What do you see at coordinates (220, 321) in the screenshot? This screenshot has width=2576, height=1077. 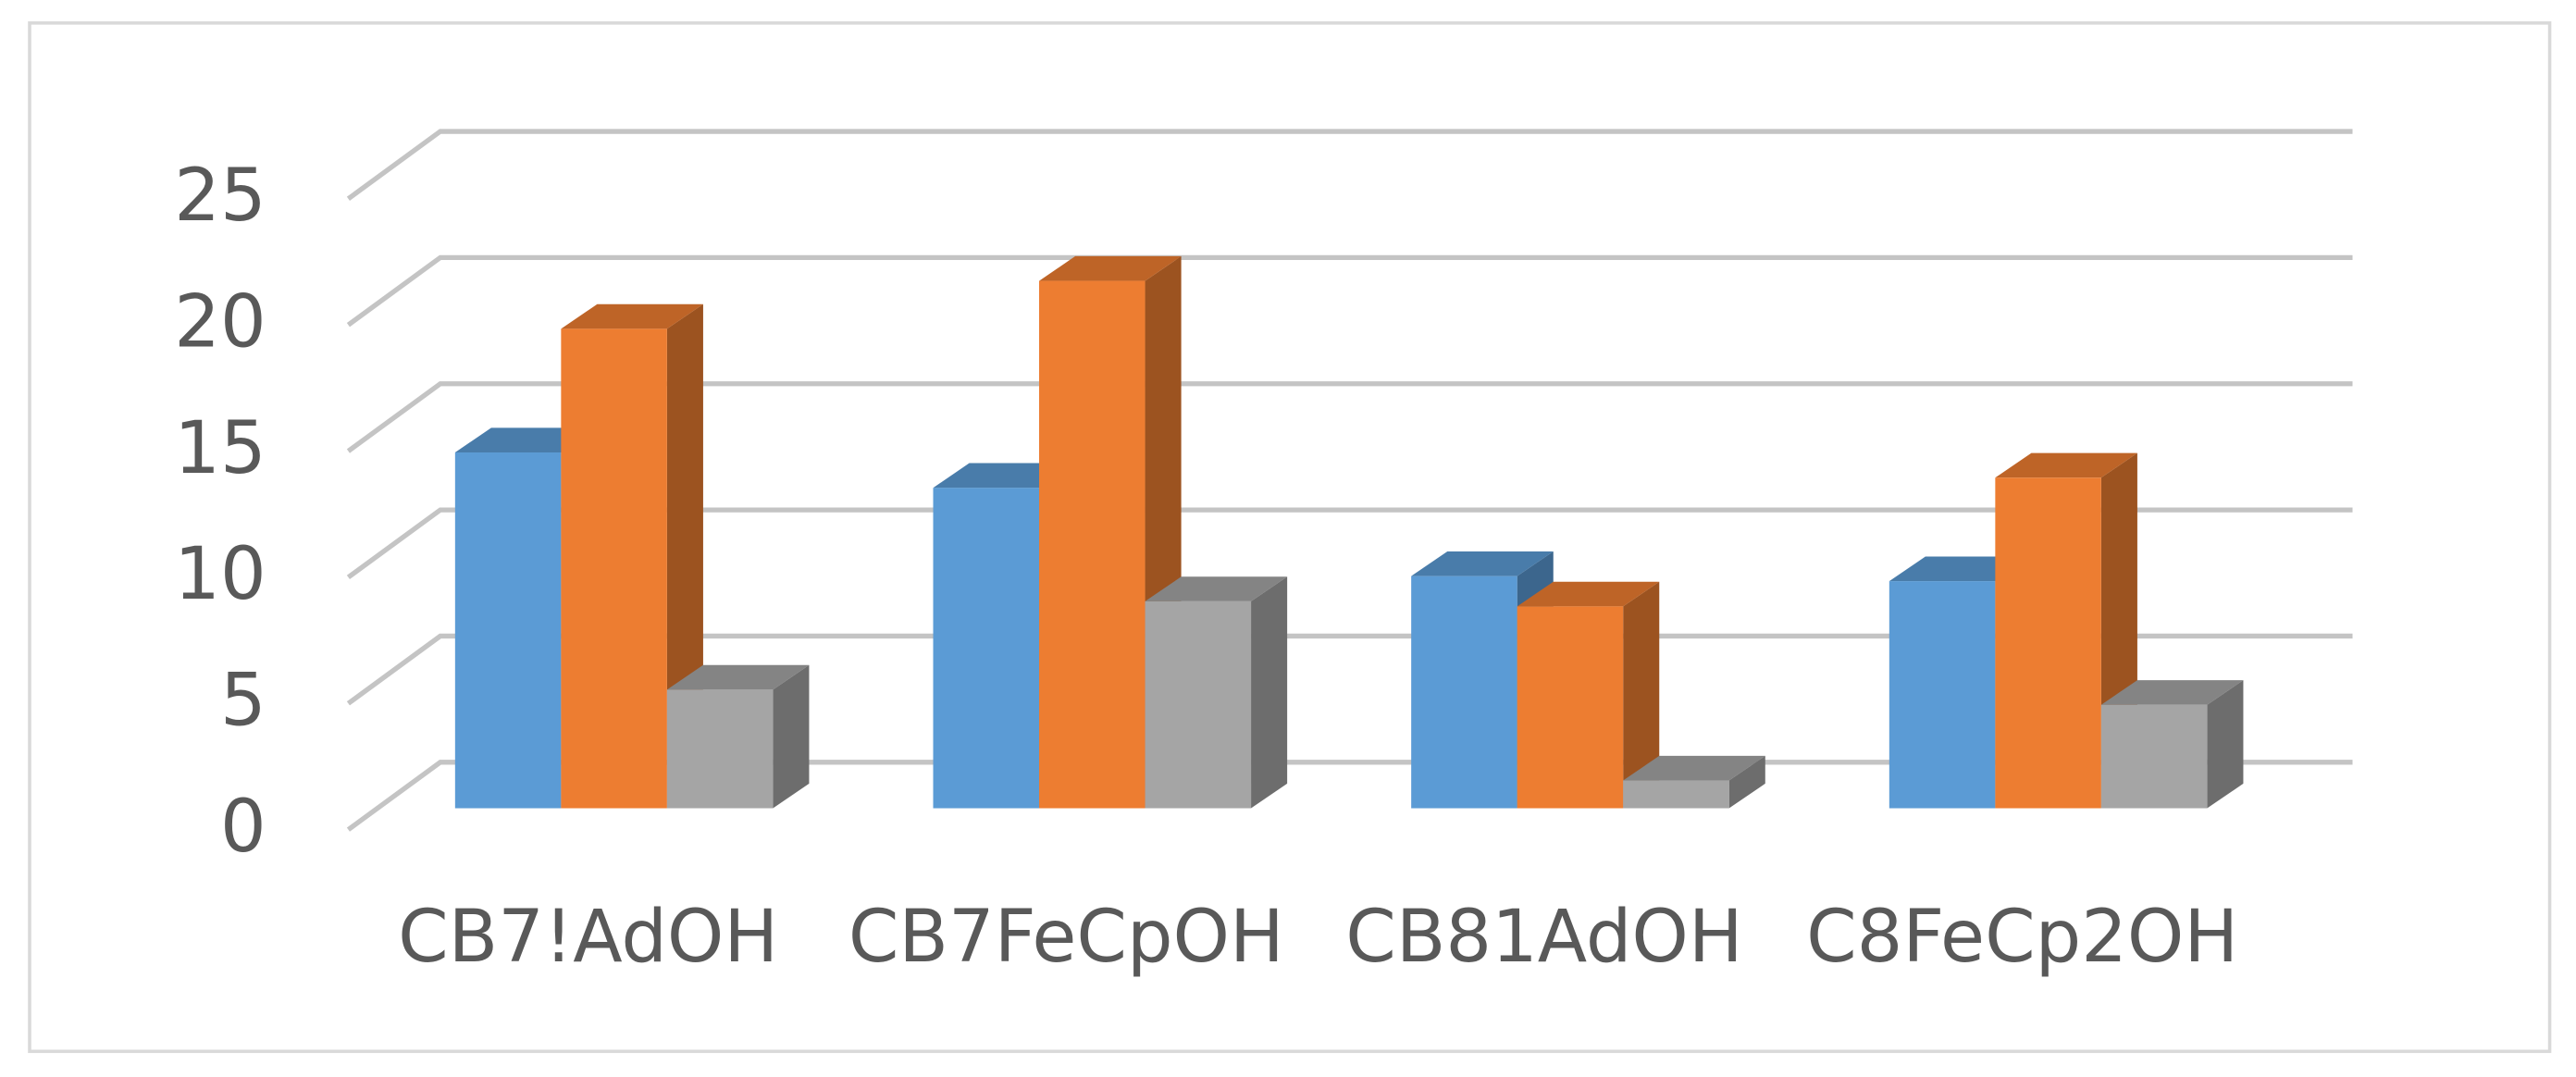 I see `y-tick-label: 20` at bounding box center [220, 321].